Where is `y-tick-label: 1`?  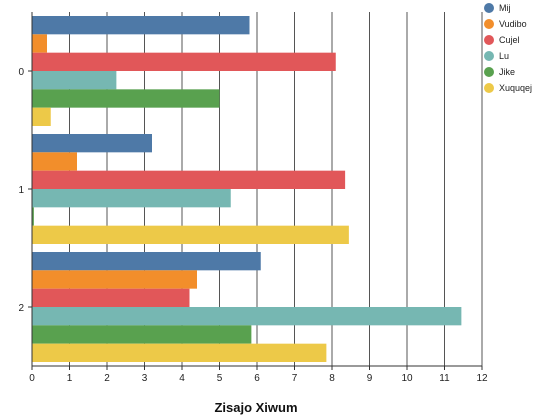 y-tick-label: 1 is located at coordinates (21, 190).